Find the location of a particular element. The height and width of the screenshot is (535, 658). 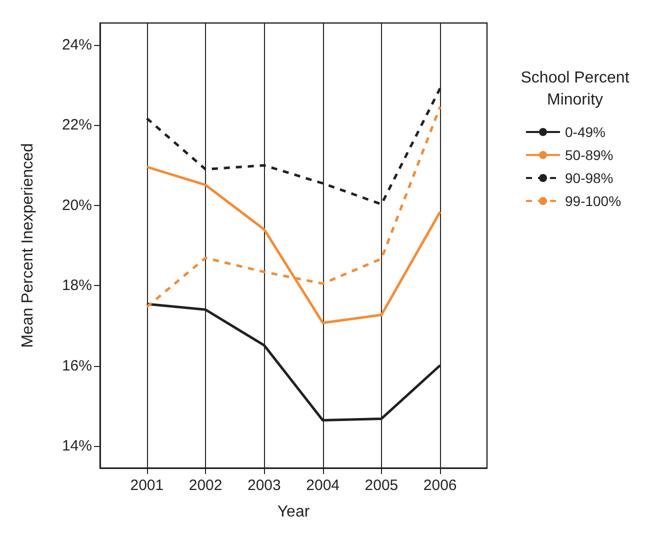

y-tick-label: 14% is located at coordinates (77, 445).